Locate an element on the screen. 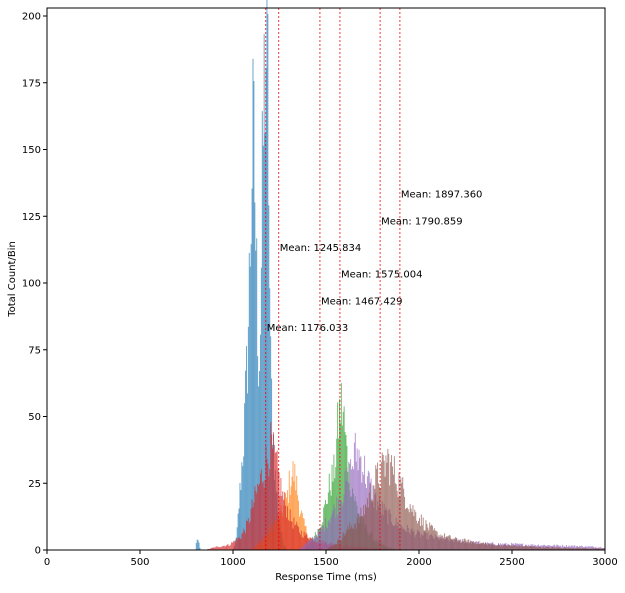 This screenshot has height=593, width=625. x-tick-label: 500 is located at coordinates (139, 562).